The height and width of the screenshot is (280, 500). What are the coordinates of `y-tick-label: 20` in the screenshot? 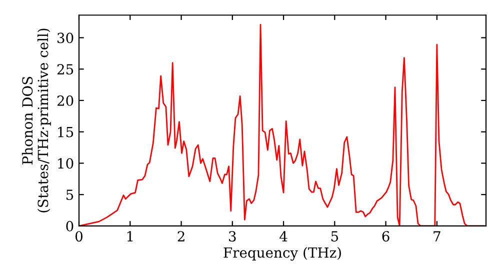 It's located at (65, 100).